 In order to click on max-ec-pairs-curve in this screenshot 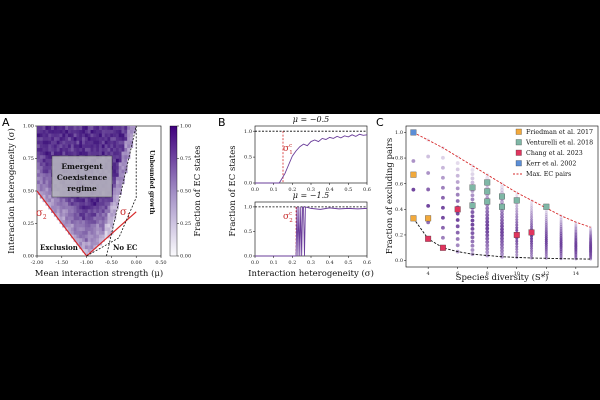, I will do `click(502, 180)`.